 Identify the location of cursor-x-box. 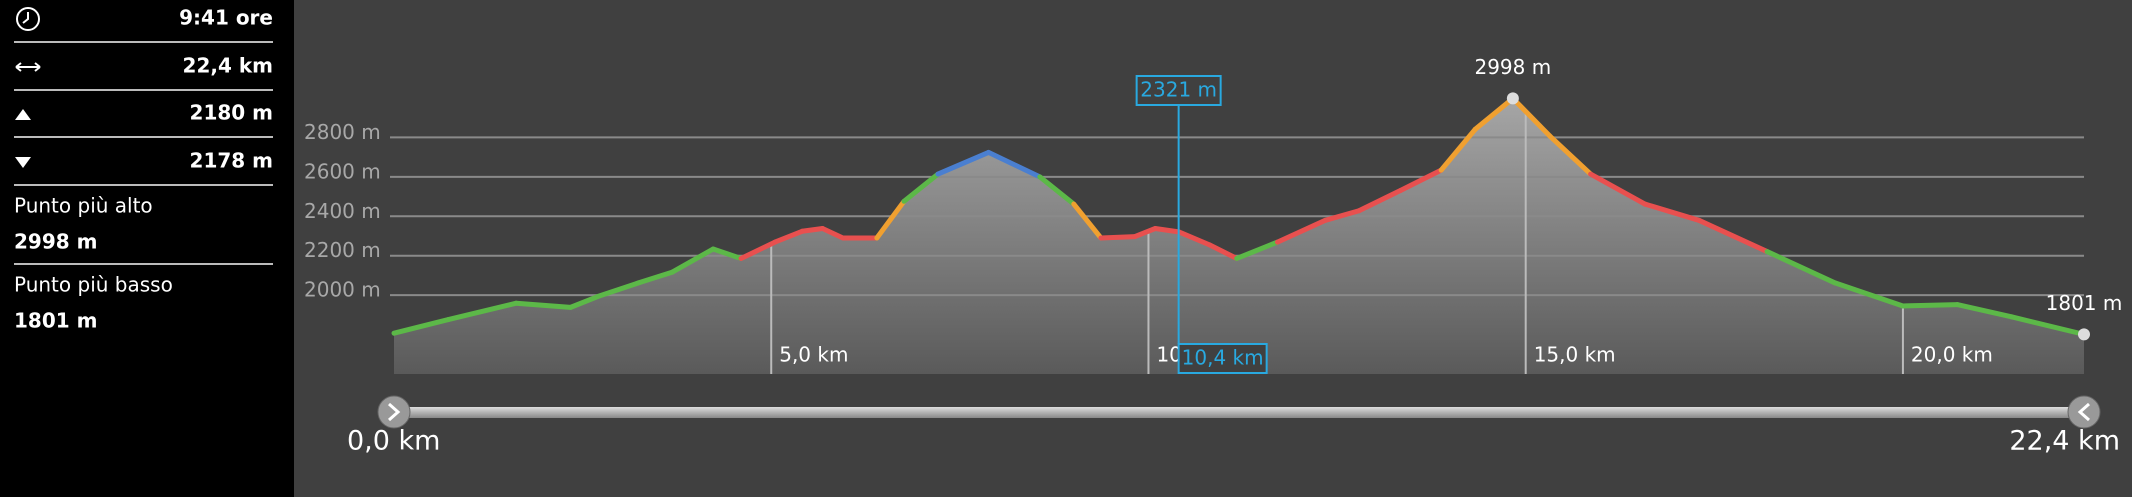
(1222, 358).